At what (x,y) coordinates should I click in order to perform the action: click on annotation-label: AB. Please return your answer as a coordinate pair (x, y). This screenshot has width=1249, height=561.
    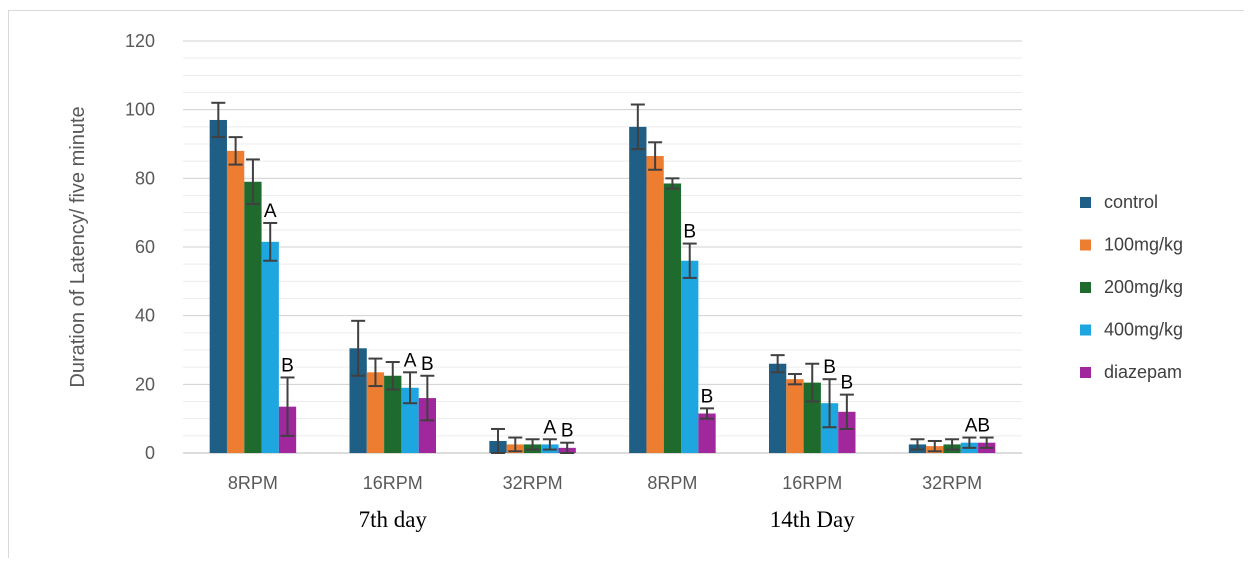
    Looking at the image, I should click on (977, 426).